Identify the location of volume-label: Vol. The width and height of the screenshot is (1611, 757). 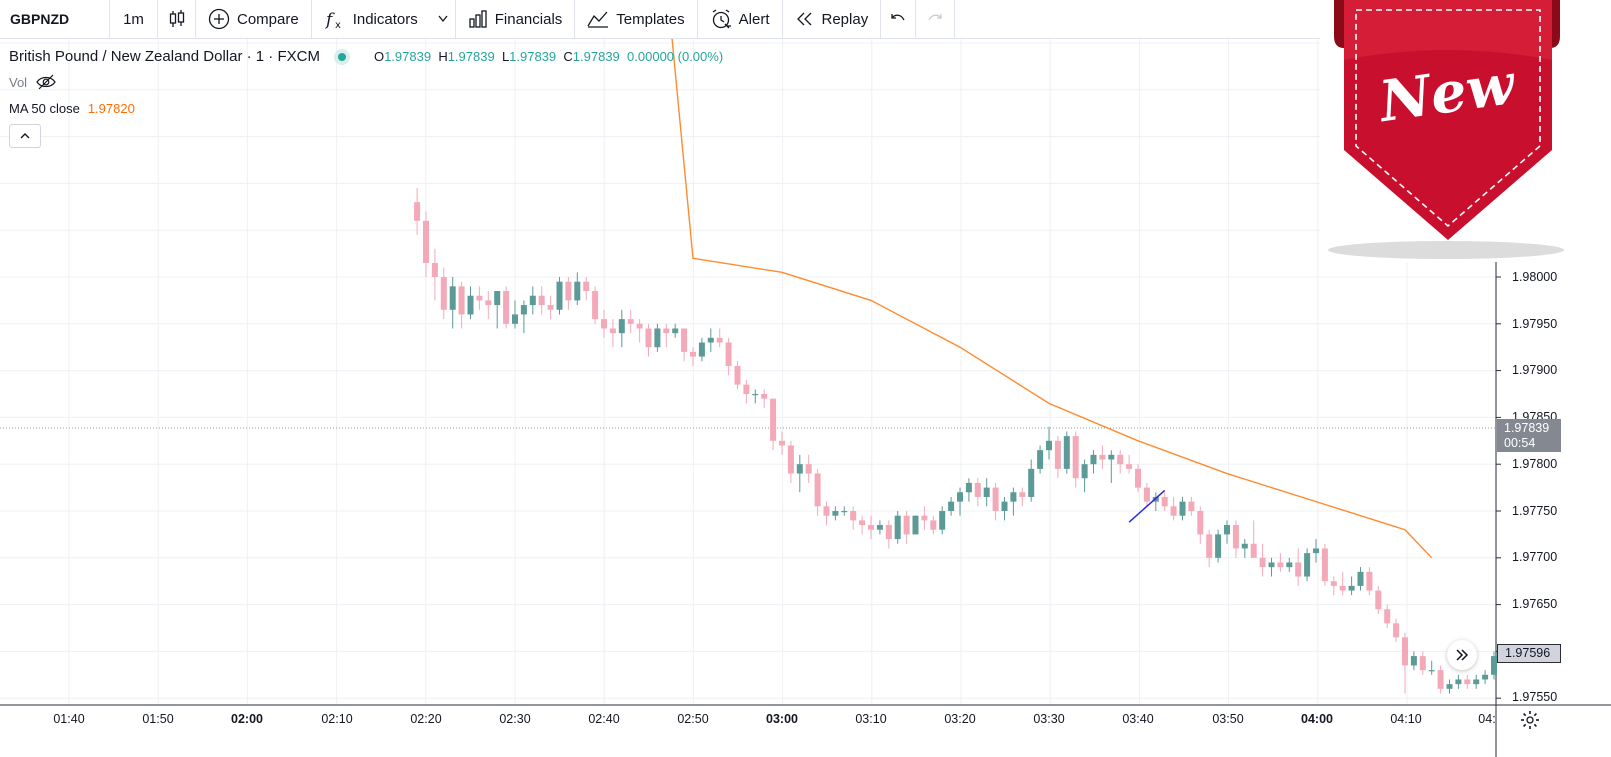
(18, 82).